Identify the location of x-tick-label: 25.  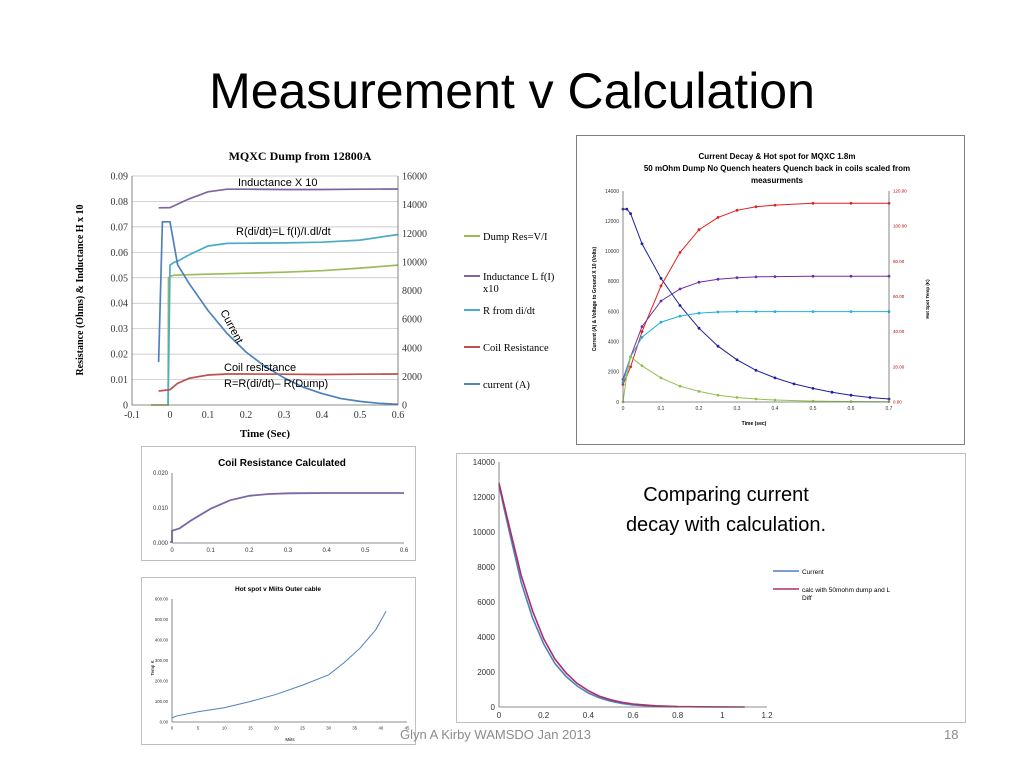
(302, 727).